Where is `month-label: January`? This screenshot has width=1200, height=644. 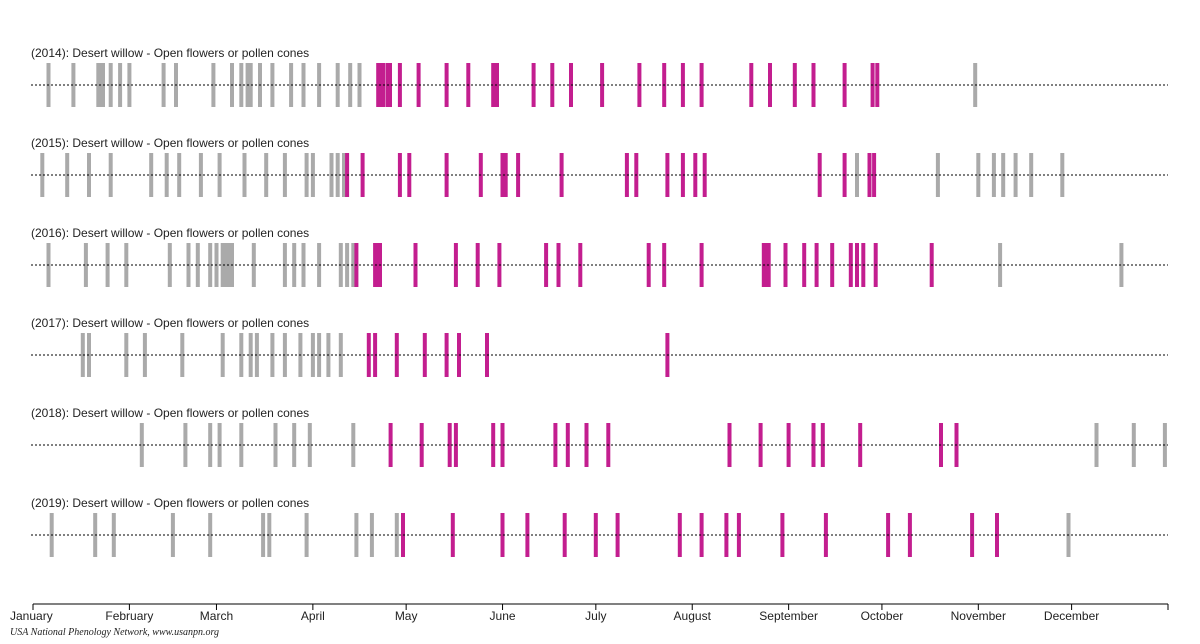
month-label: January is located at coordinates (31, 616).